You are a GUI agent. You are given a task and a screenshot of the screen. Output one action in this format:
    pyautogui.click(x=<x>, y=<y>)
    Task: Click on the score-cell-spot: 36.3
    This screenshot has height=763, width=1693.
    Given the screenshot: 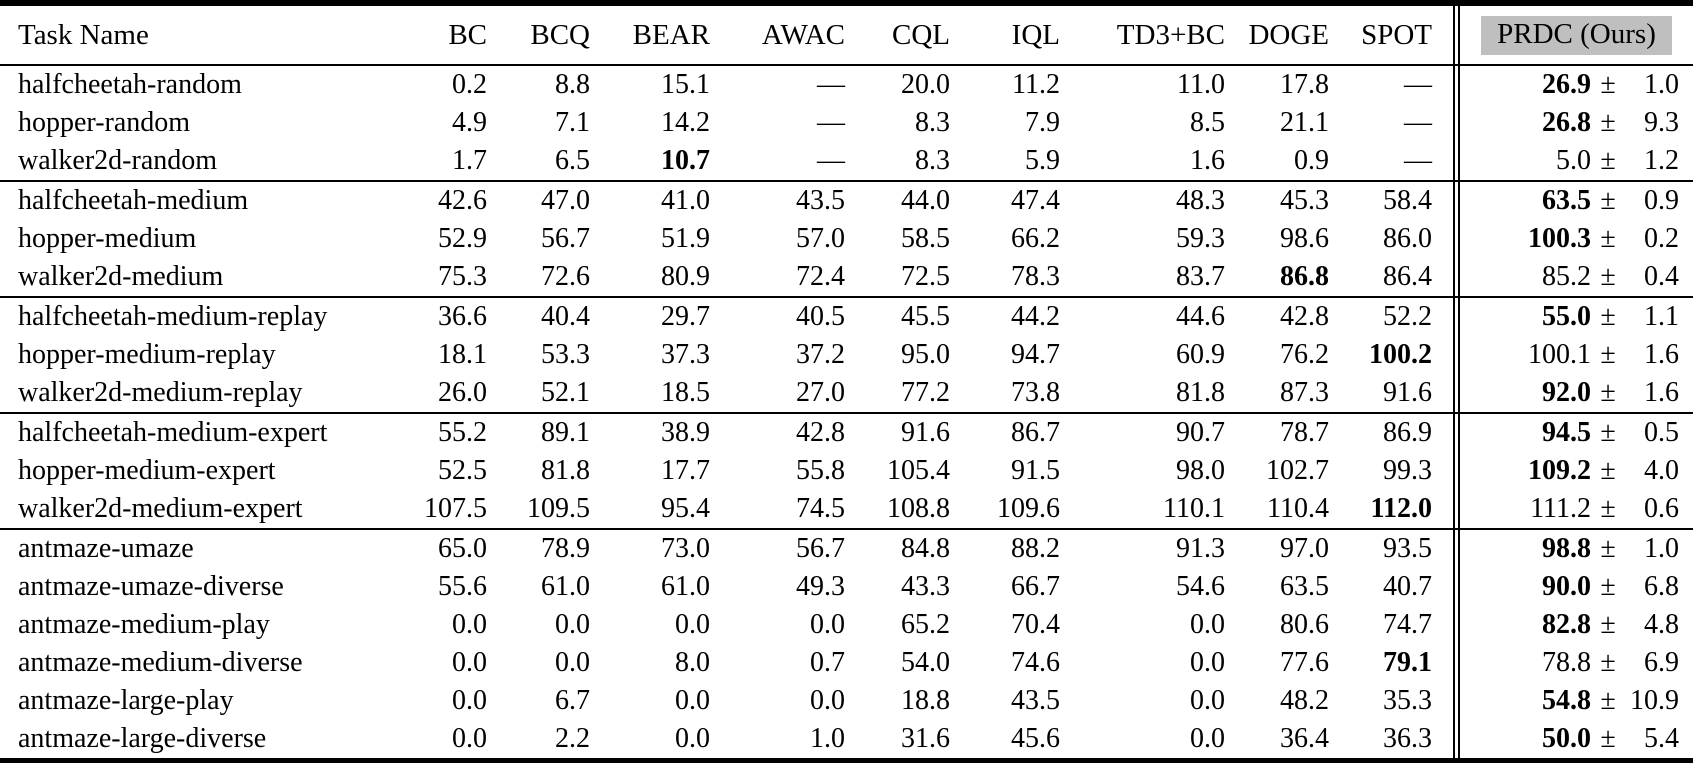 What is the action you would take?
    pyautogui.click(x=1407, y=738)
    